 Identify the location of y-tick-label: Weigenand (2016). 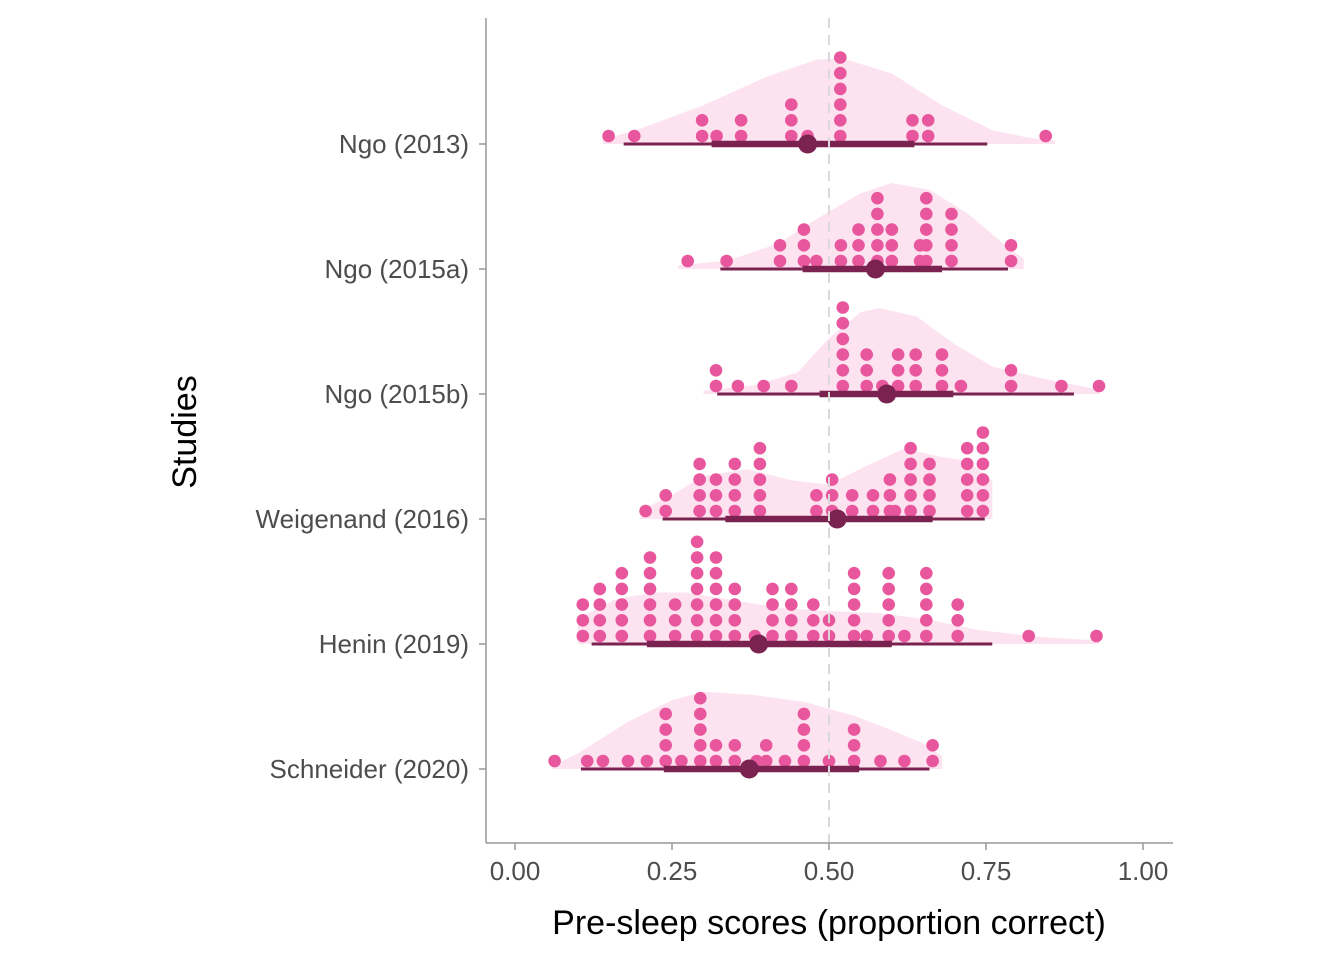
(362, 519).